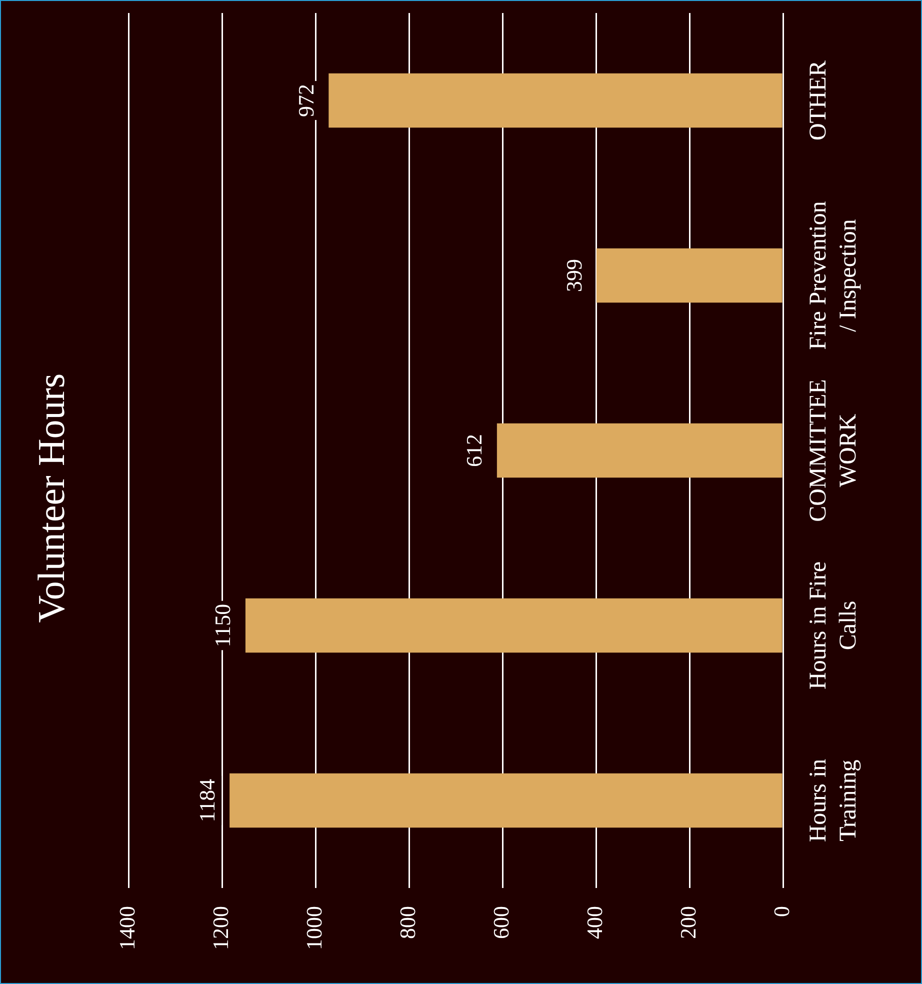 The width and height of the screenshot is (922, 984). I want to click on y-tick-label: COMMITTEE WORK, so click(833, 450).